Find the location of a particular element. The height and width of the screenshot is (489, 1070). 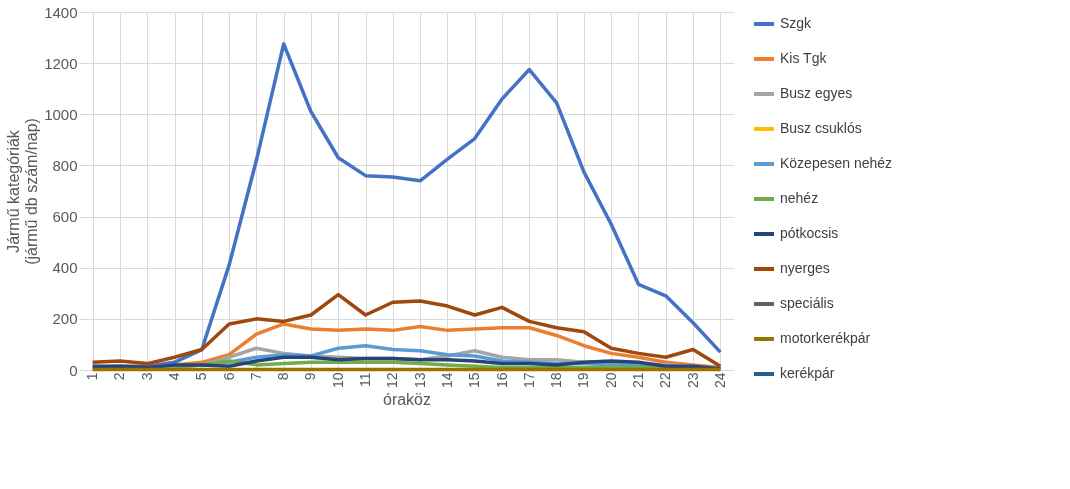

legend-label: pótkocsis is located at coordinates (809, 233).